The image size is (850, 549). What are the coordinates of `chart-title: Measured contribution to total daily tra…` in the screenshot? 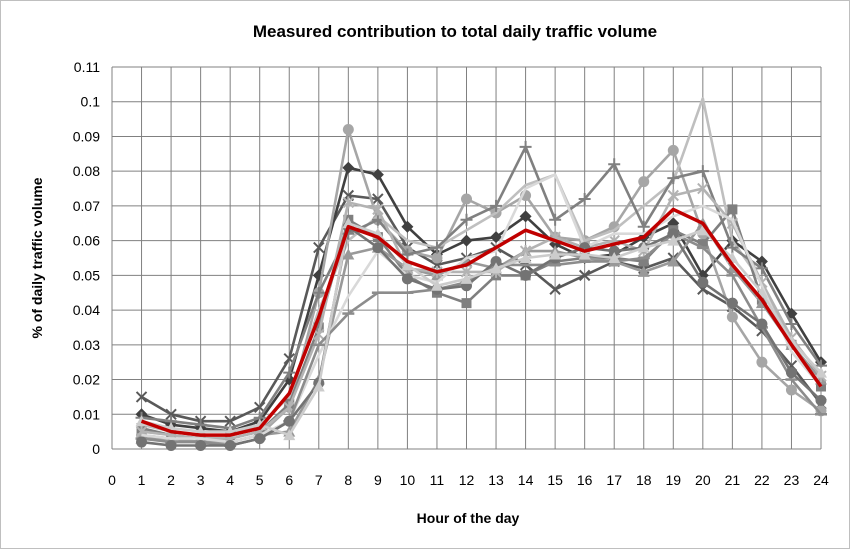 It's located at (455, 31).